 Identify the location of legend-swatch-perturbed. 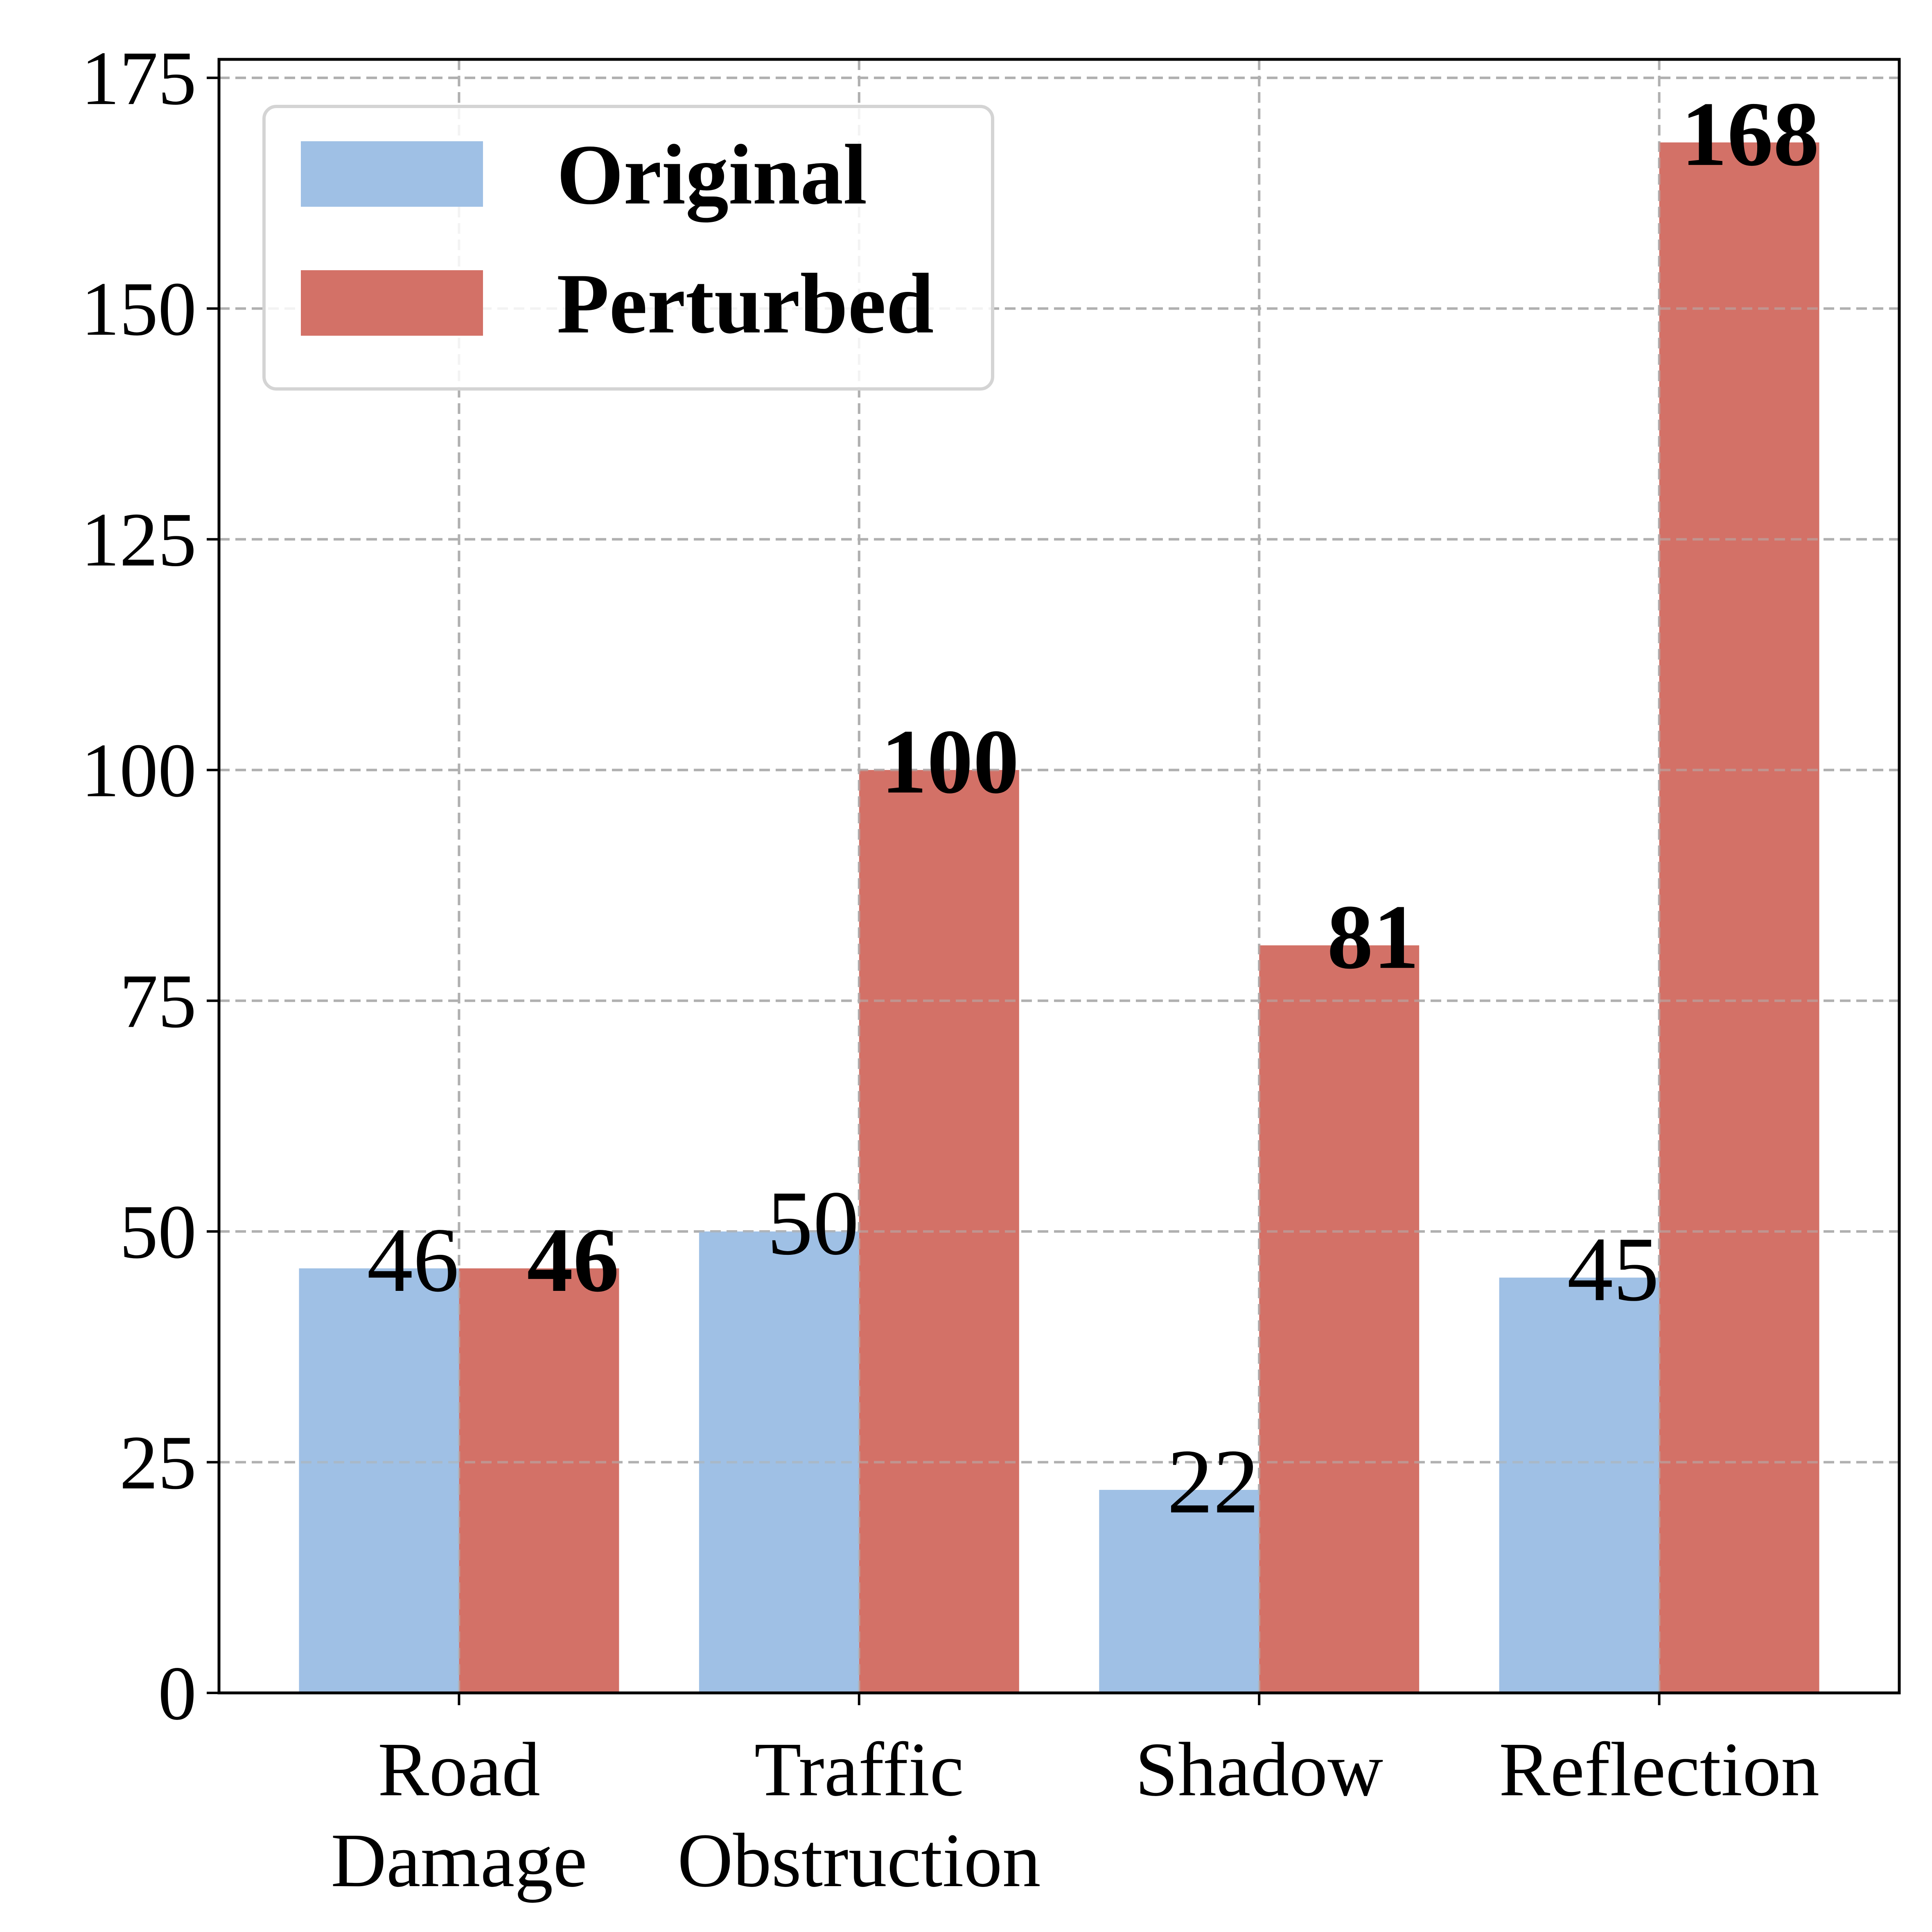
(392, 303).